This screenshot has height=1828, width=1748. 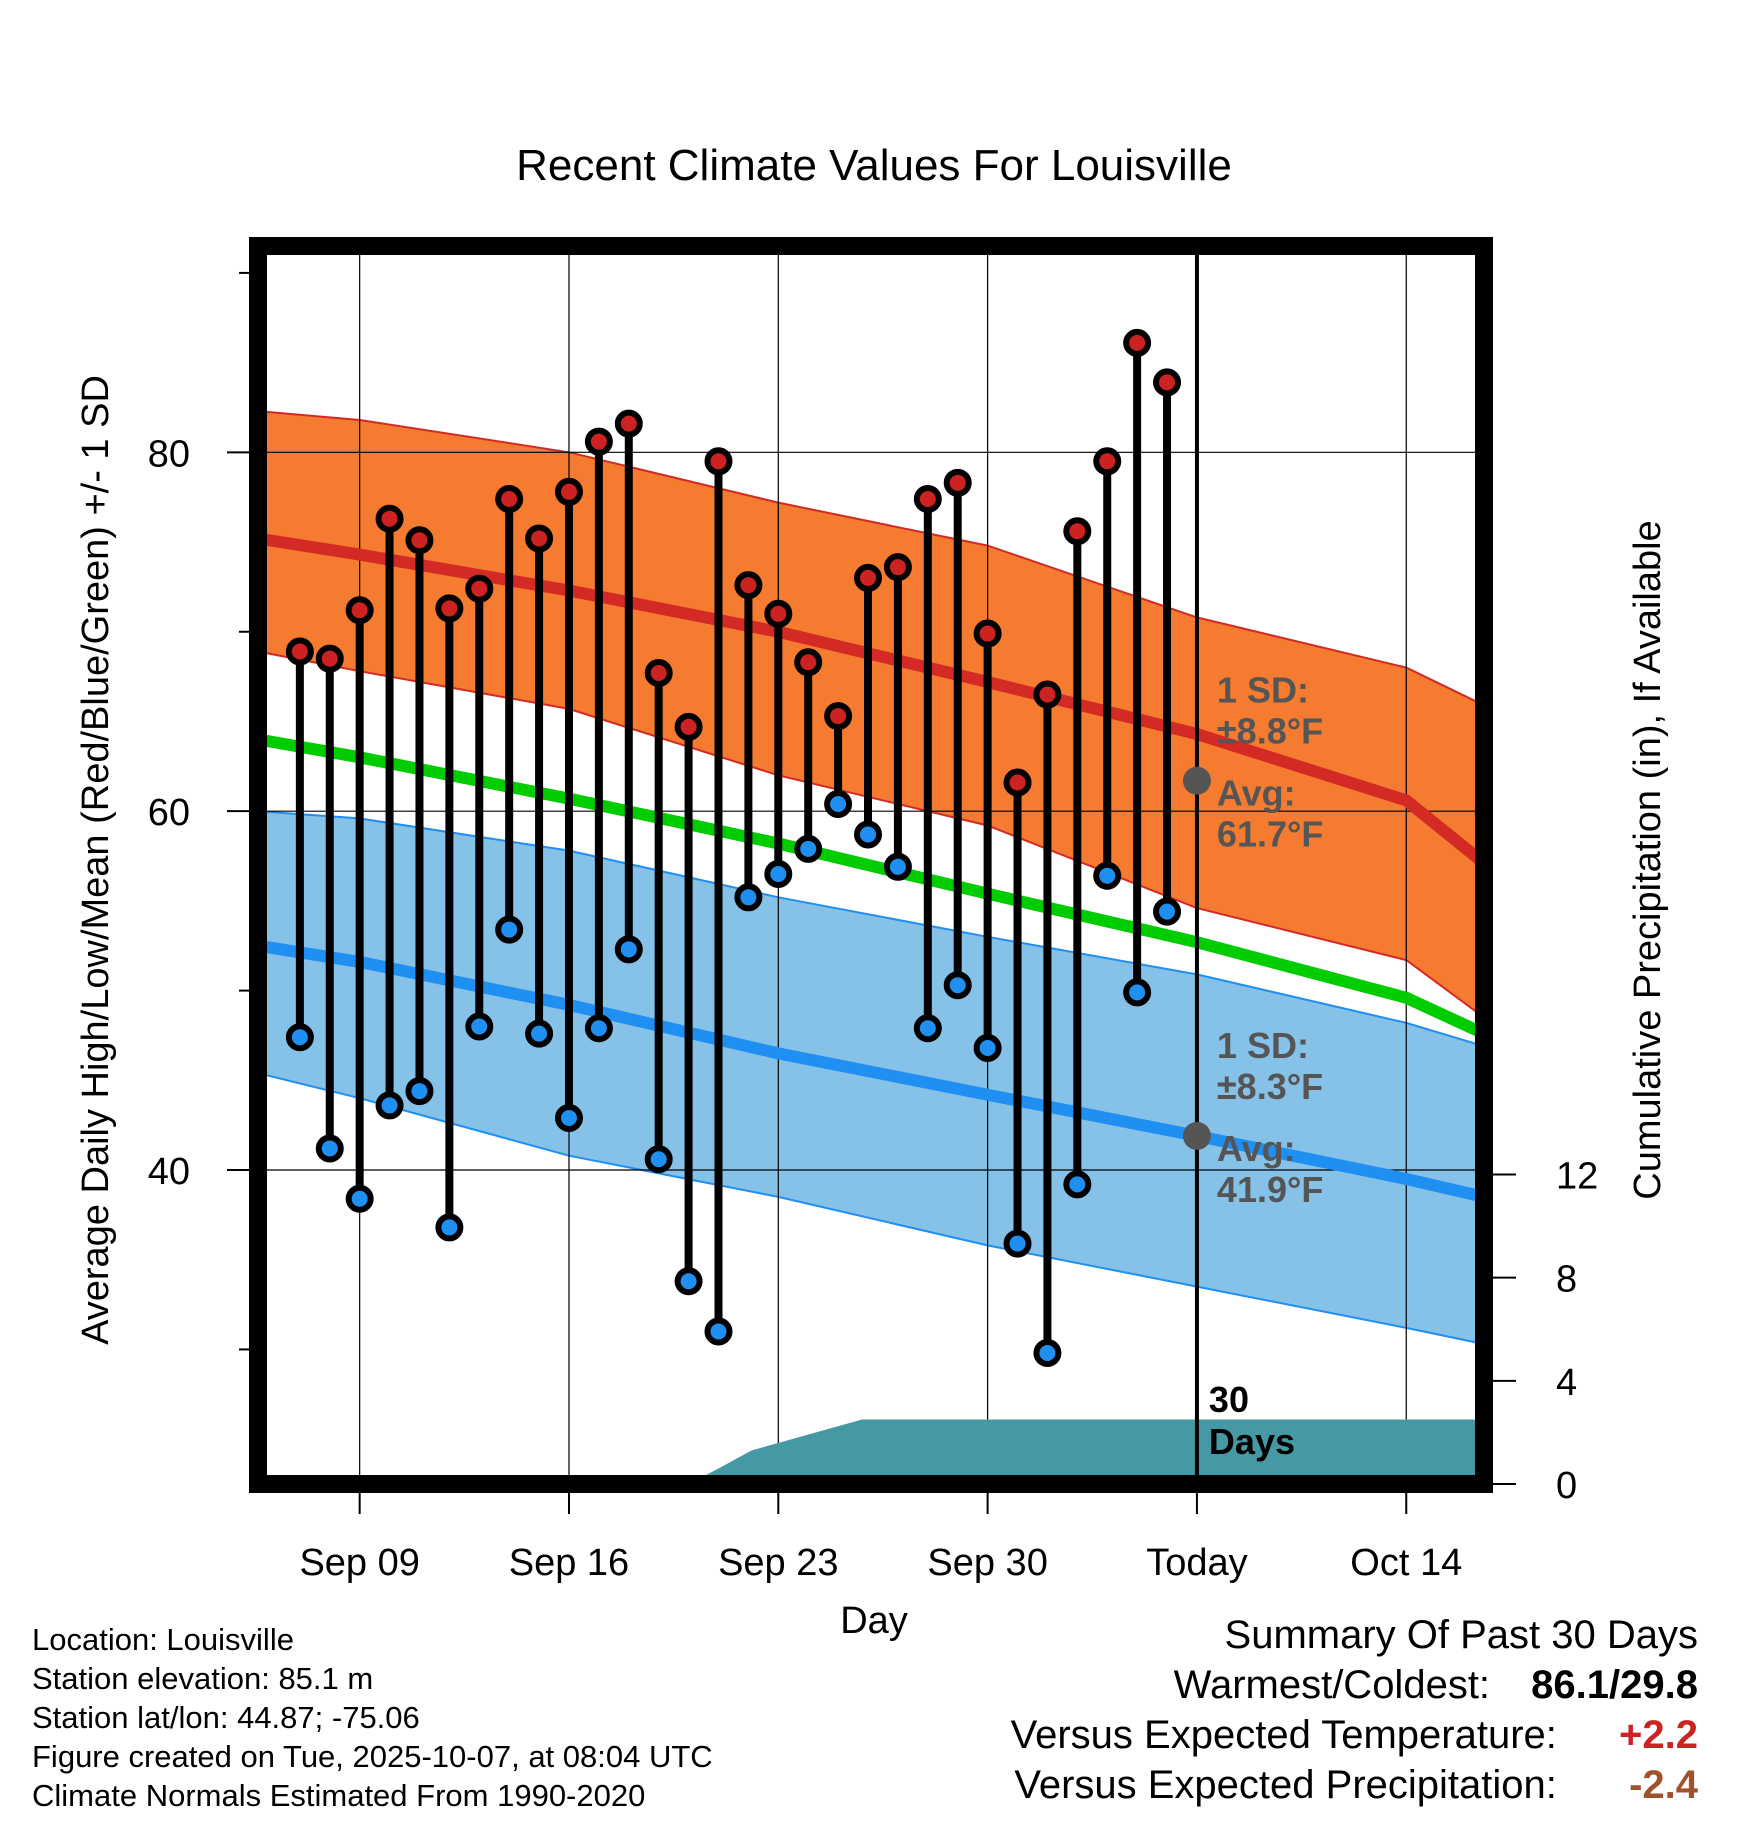 I want to click on warm-cold-label: Warmest/Coldest:, so click(x=1332, y=1685).